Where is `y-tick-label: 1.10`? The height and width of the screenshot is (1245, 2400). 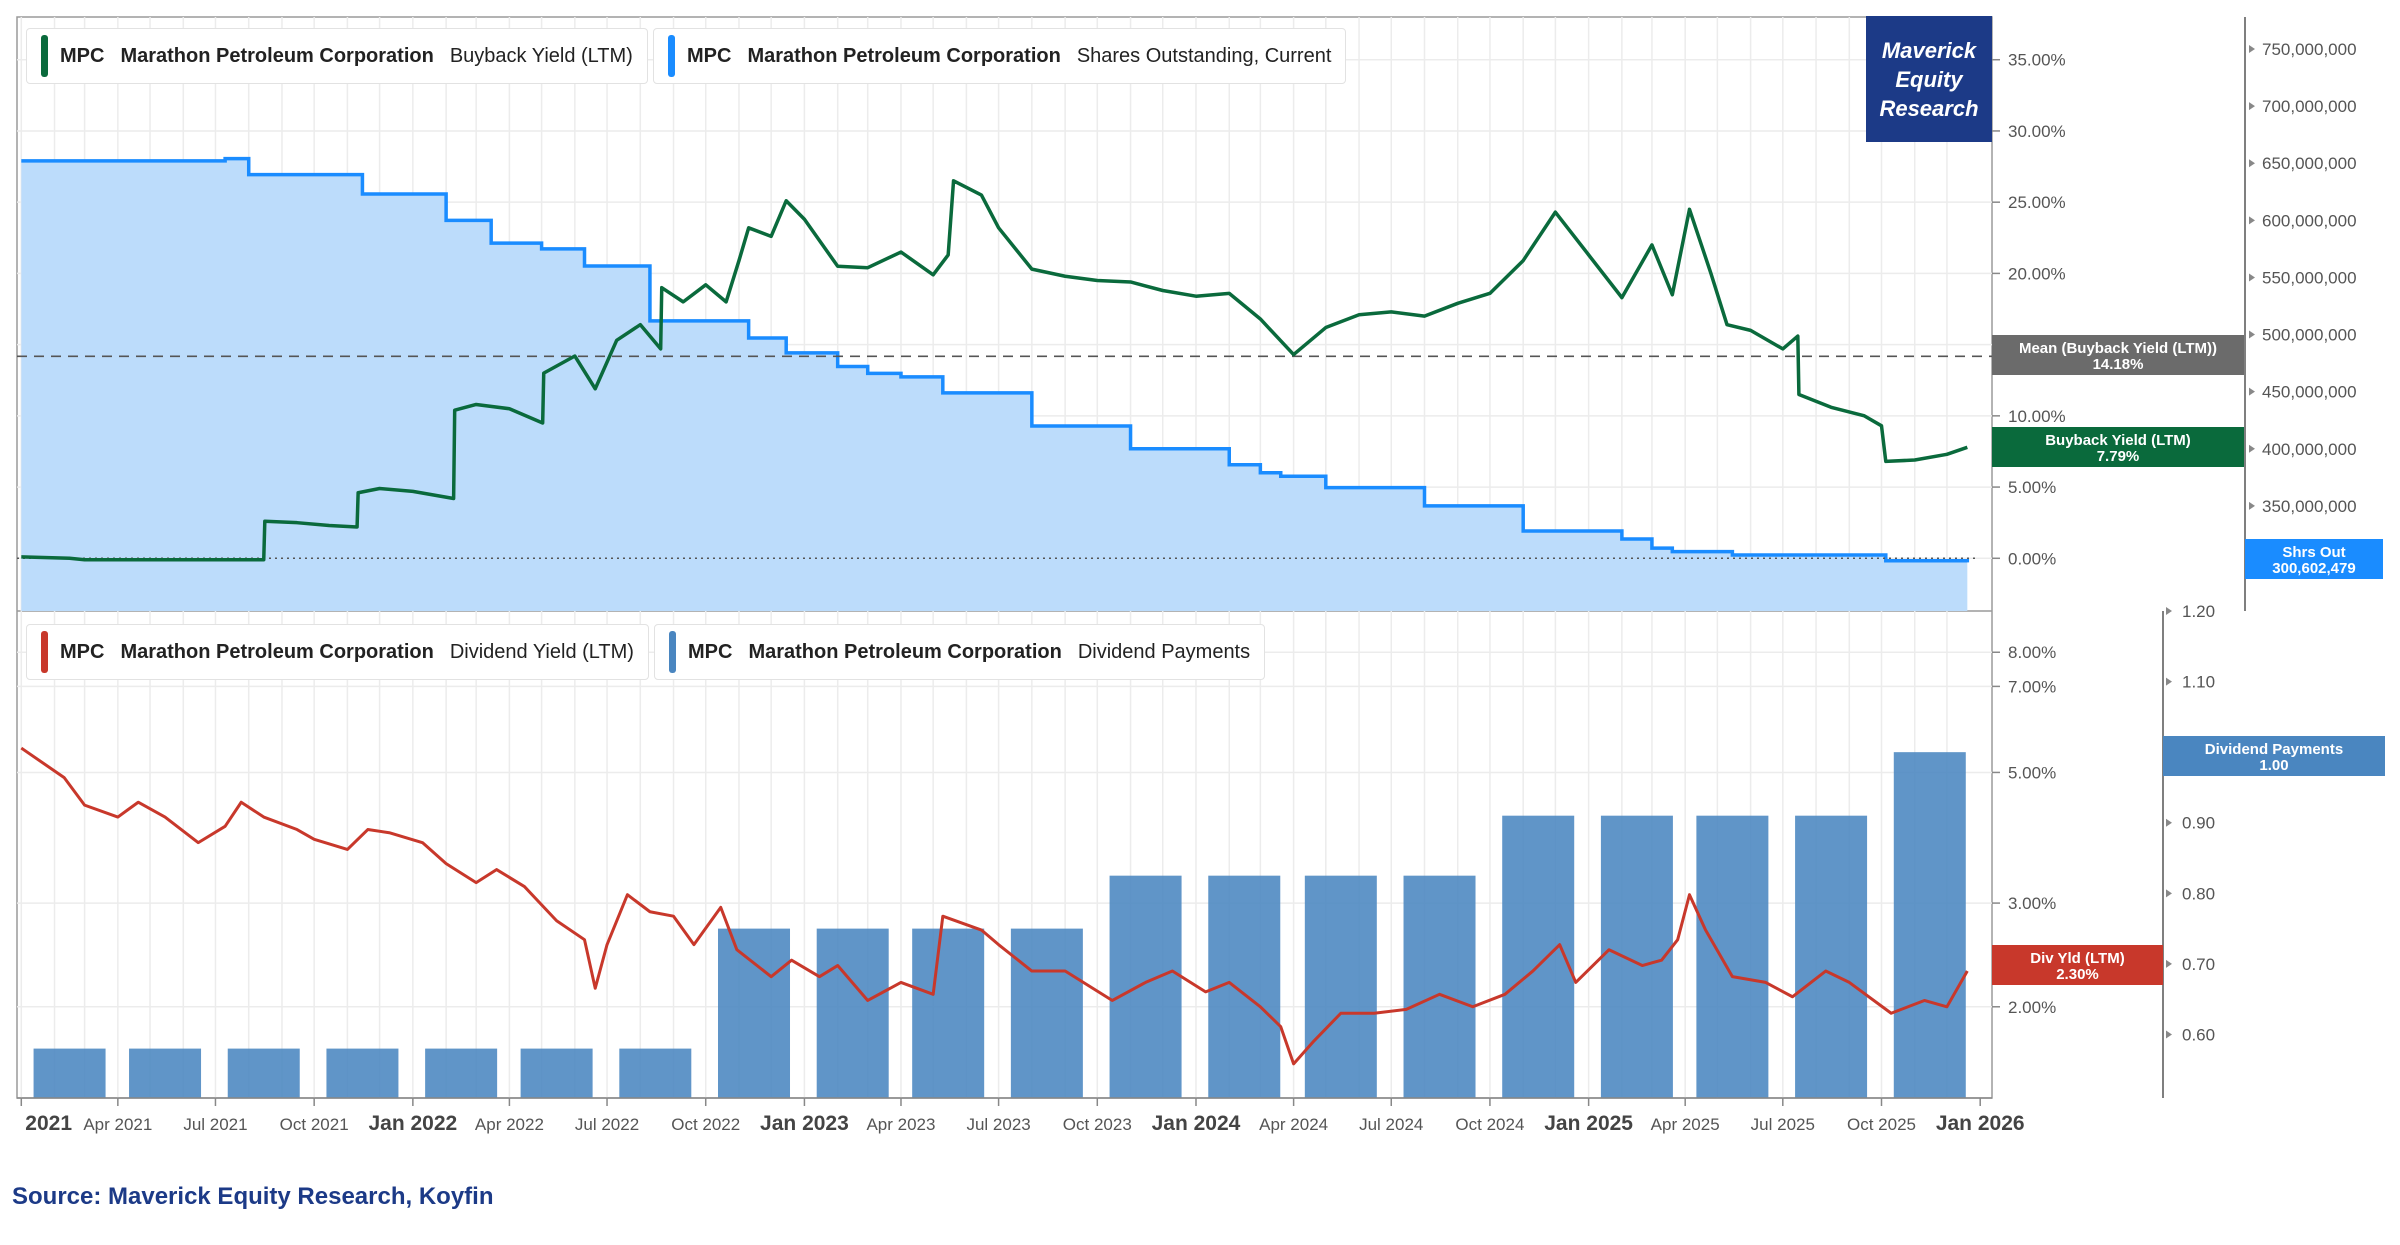 y-tick-label: 1.10 is located at coordinates (2198, 682).